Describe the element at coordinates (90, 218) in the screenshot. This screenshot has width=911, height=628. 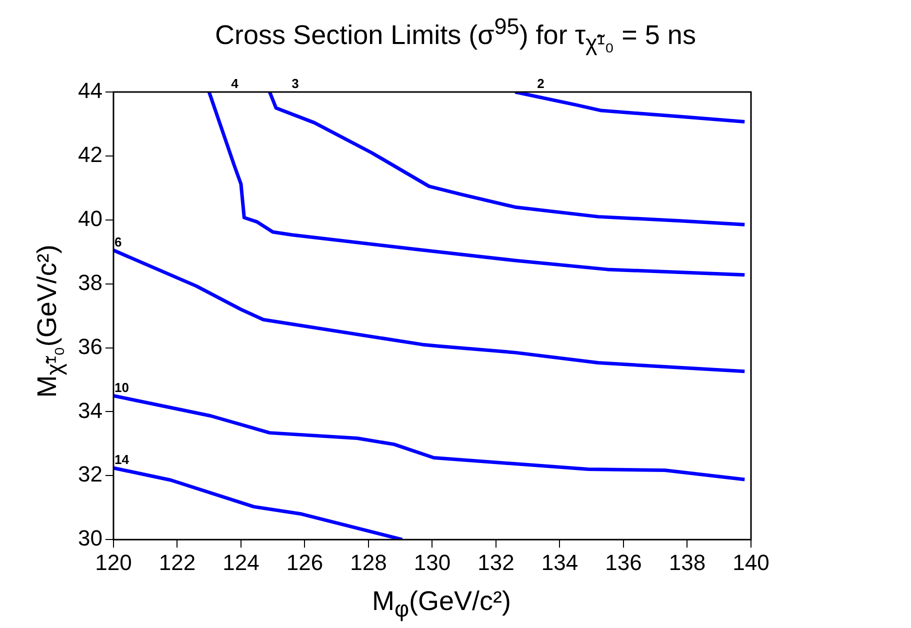
I see `y-tick-label: 40` at that location.